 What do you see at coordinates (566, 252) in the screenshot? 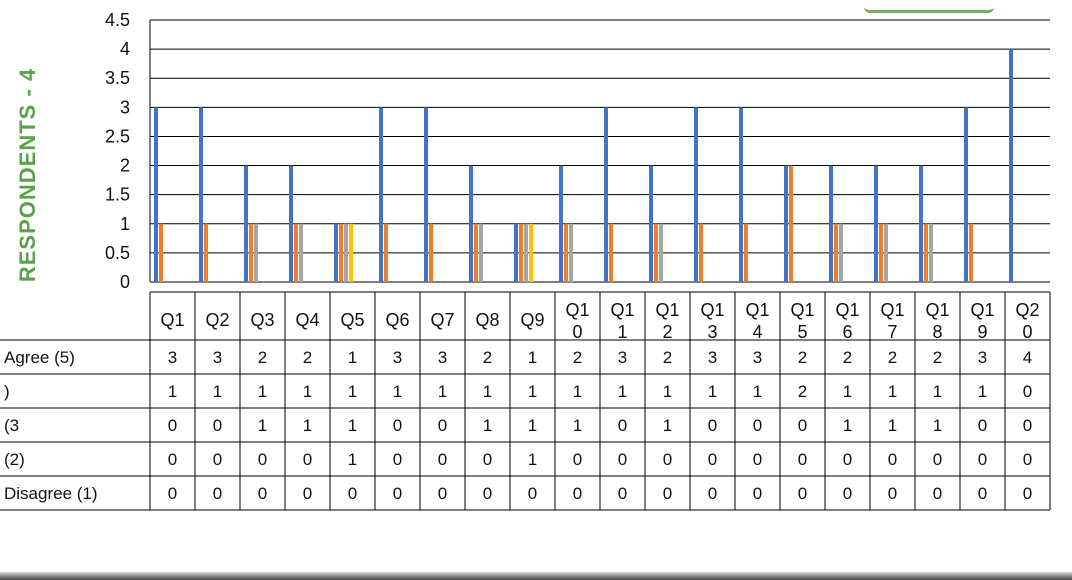
I see `bar-s2-q10` at bounding box center [566, 252].